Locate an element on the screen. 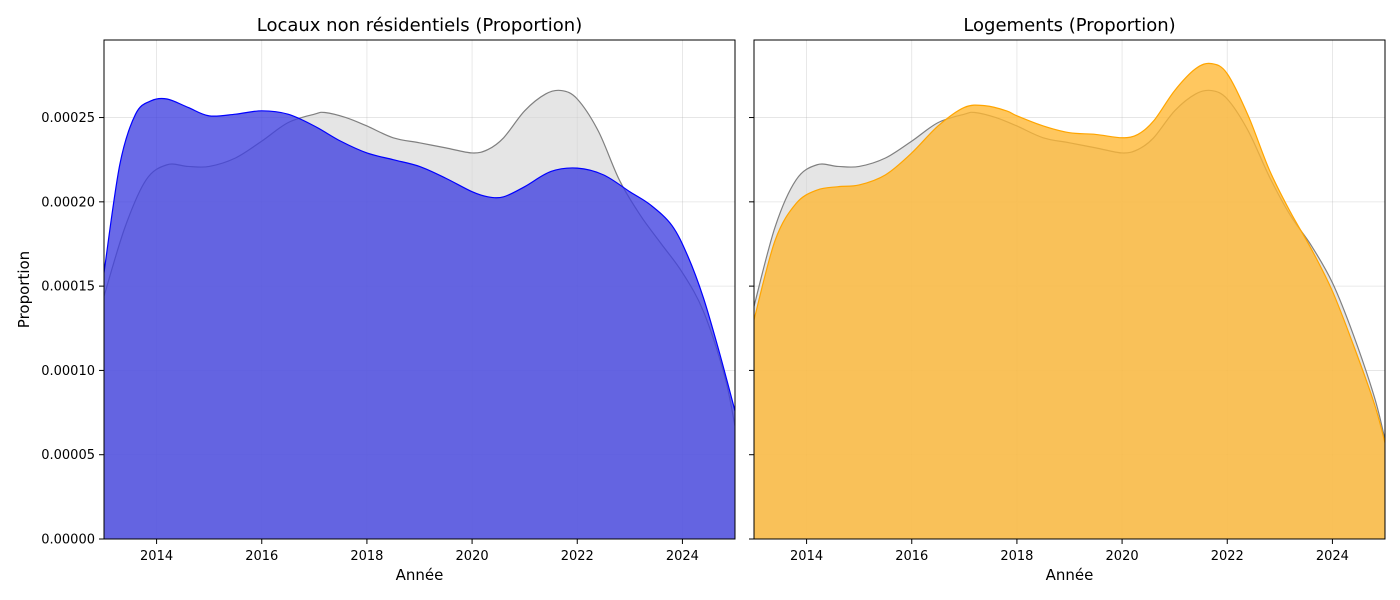 This screenshot has height=600, width=1400. chart-title: Locaux non résidentiels (Proportion) is located at coordinates (420, 25).